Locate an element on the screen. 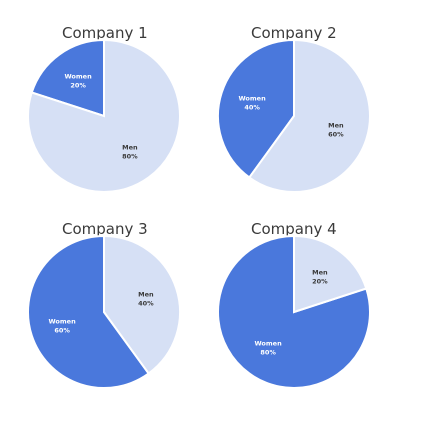 The image size is (421, 426). chart-company-3: Company 3 Women 60% Men 40% is located at coordinates (104, 304).